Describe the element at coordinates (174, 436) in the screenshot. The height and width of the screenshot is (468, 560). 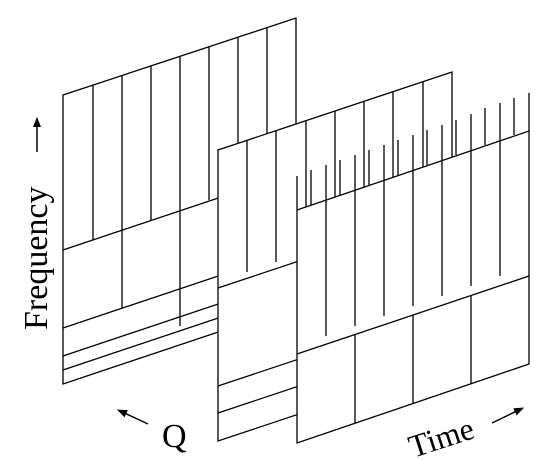
I see `q-label: Q` at that location.